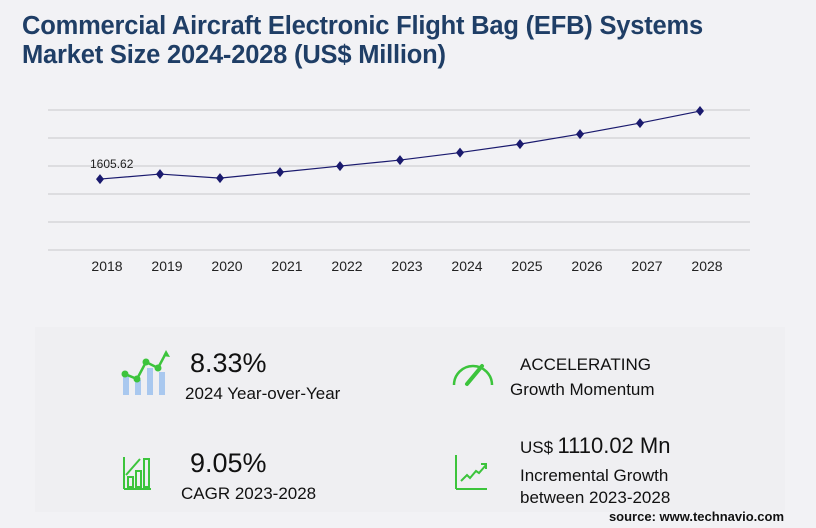  I want to click on title-line-2: Market Size 2024-2028 (US$ Million), so click(234, 55).